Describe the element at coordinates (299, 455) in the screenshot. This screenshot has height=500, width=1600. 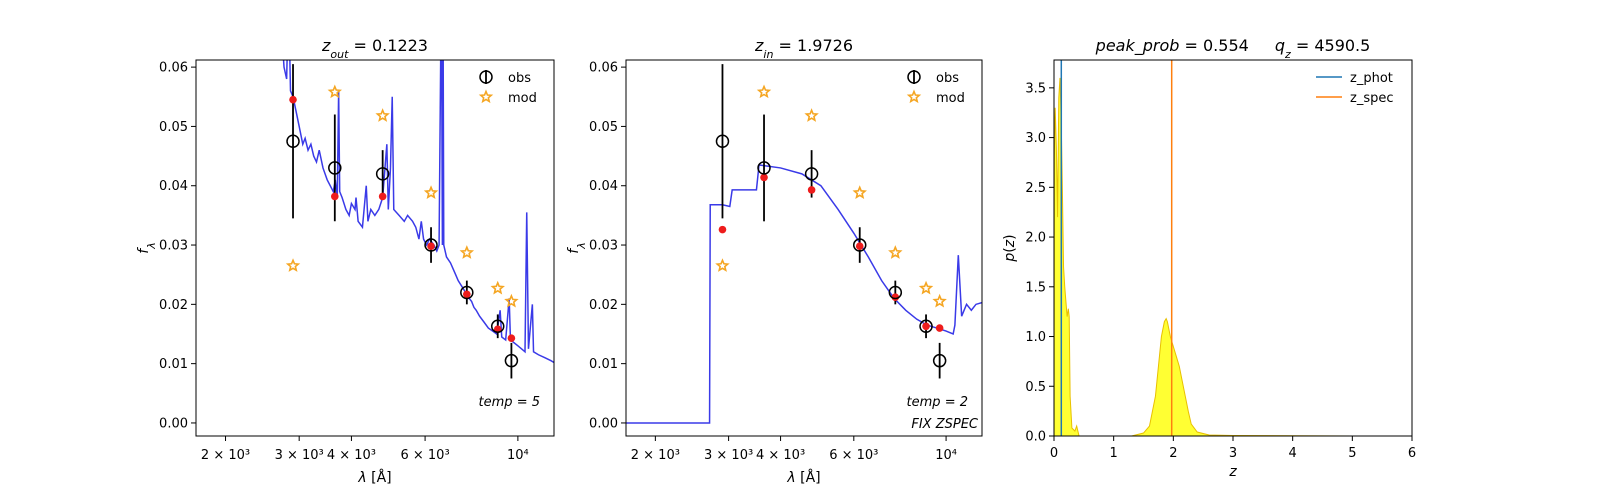
I see `panel1-xtick-label-1: 3 × 10³` at that location.